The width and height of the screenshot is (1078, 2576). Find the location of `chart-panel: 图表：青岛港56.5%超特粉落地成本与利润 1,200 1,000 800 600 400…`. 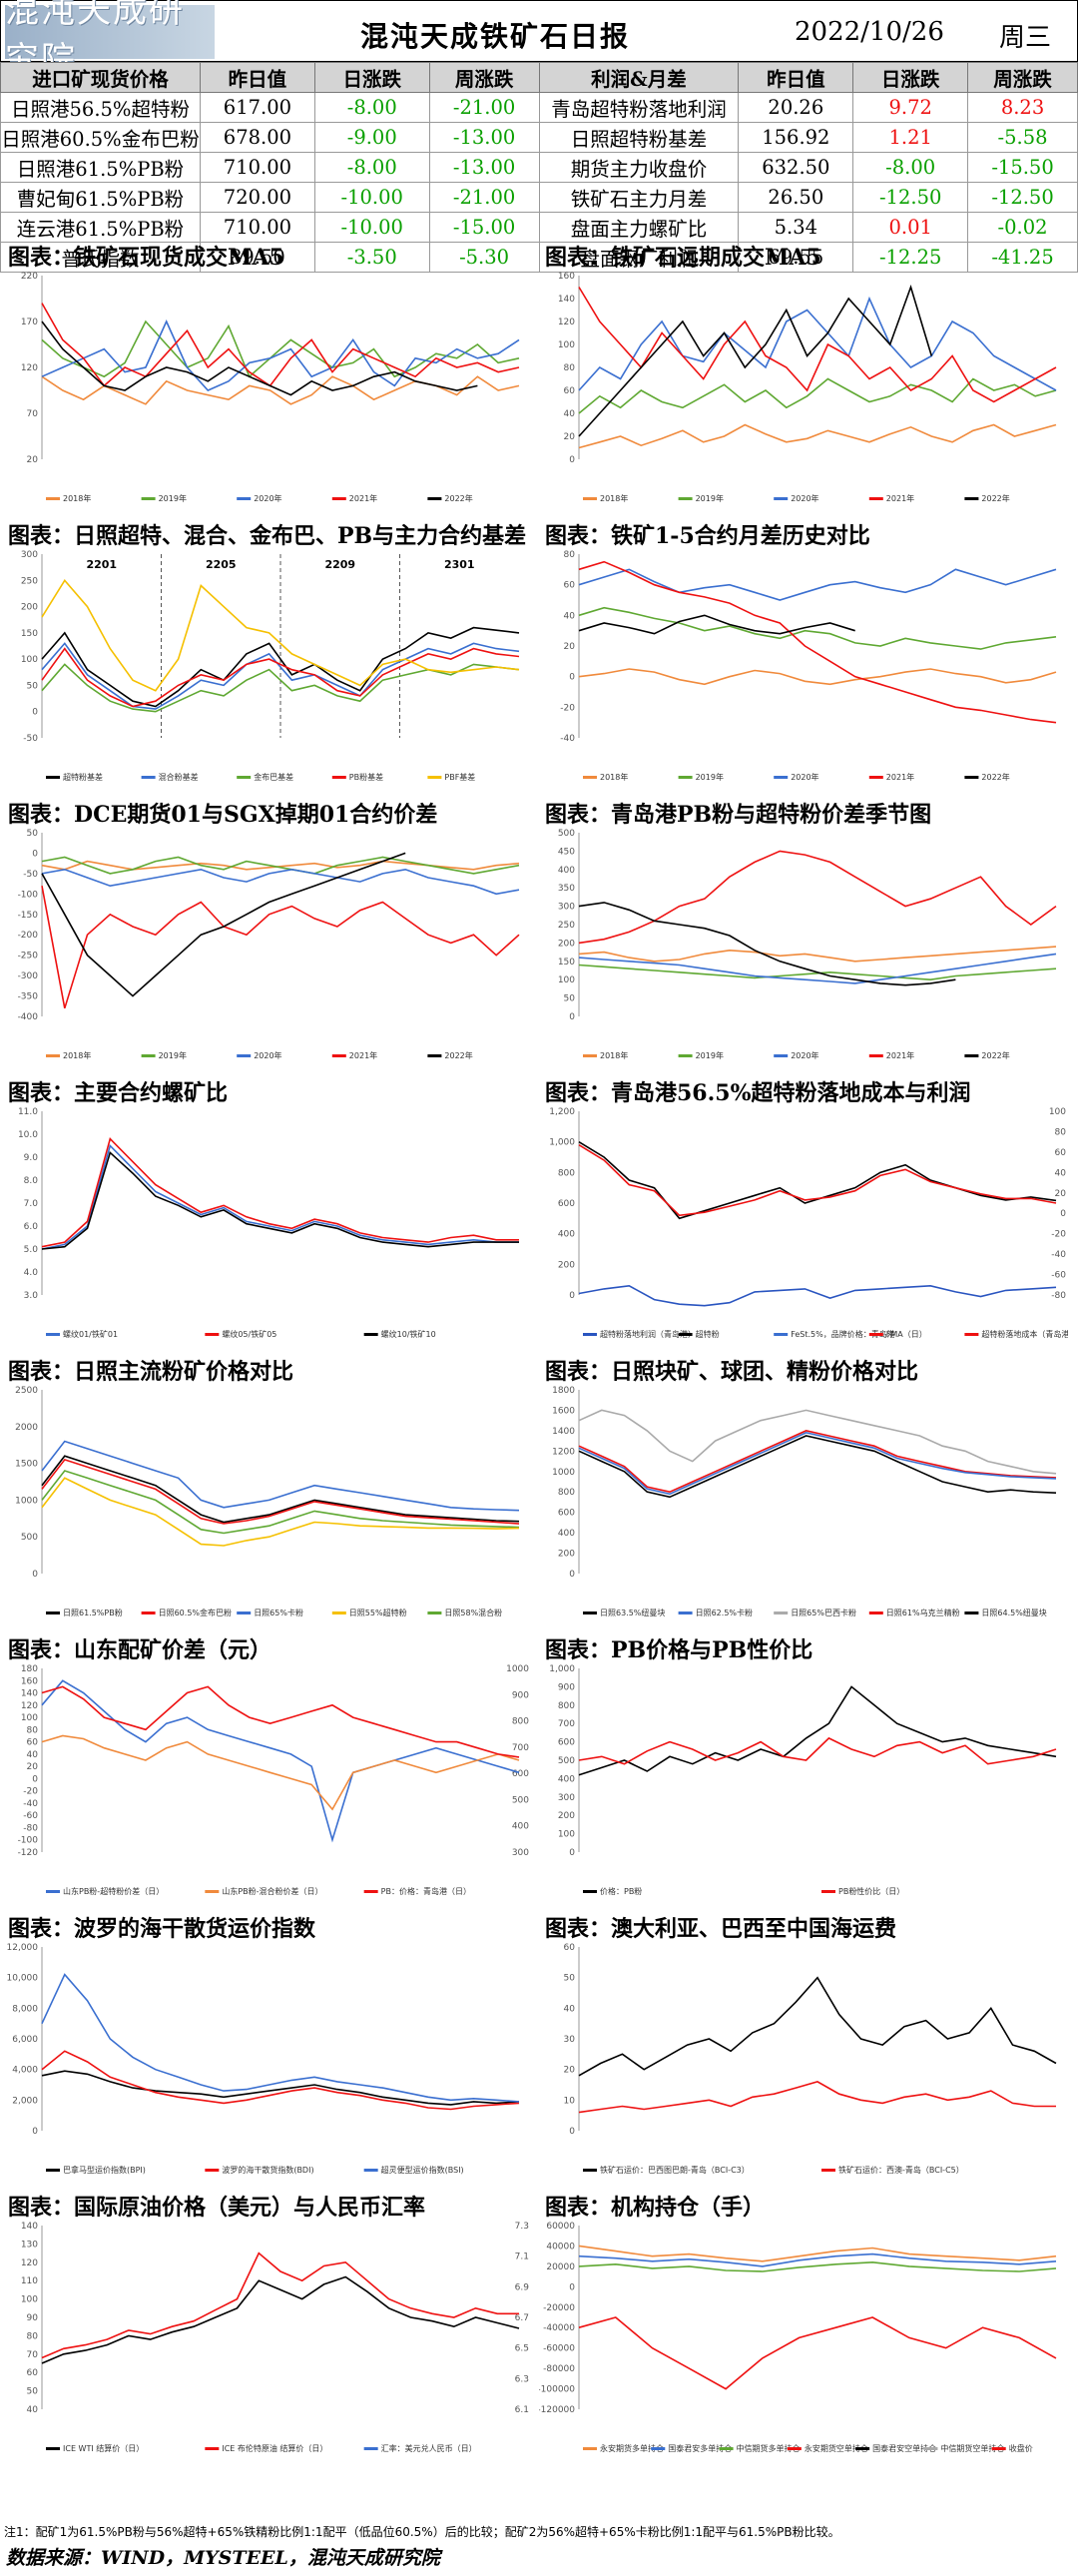

chart-panel: 图表：青岛港56.5%超特粉落地成本与利润 1,200 1,000 800 600 400… is located at coordinates (806, 1212).